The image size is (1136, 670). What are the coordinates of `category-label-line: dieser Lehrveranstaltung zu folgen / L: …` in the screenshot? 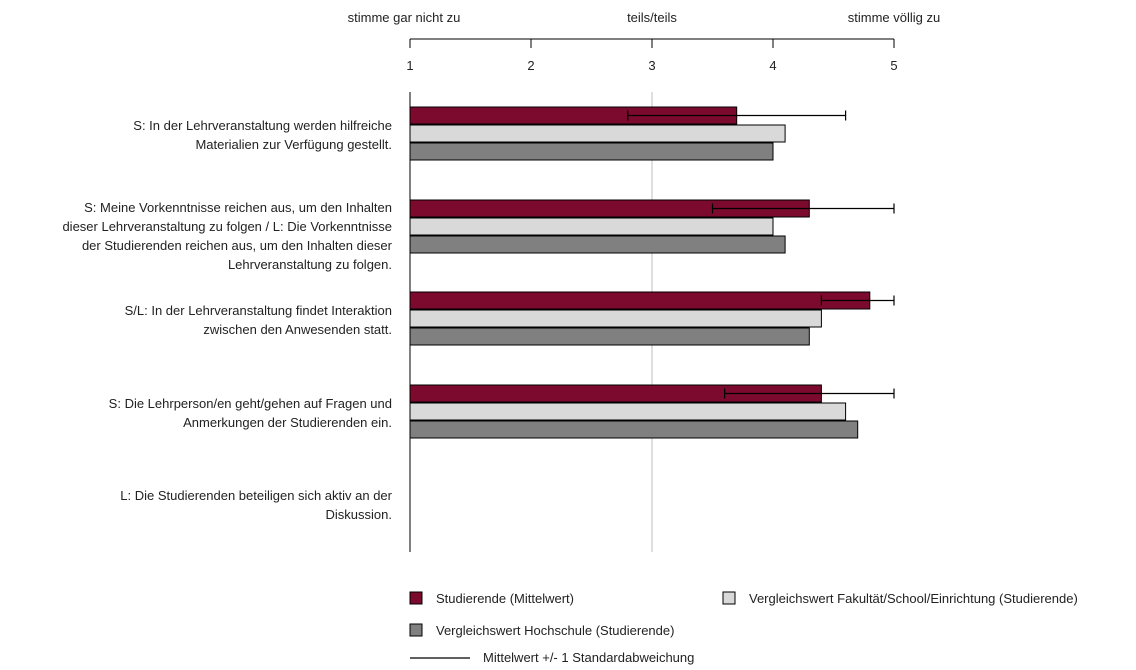 It's located at (227, 226).